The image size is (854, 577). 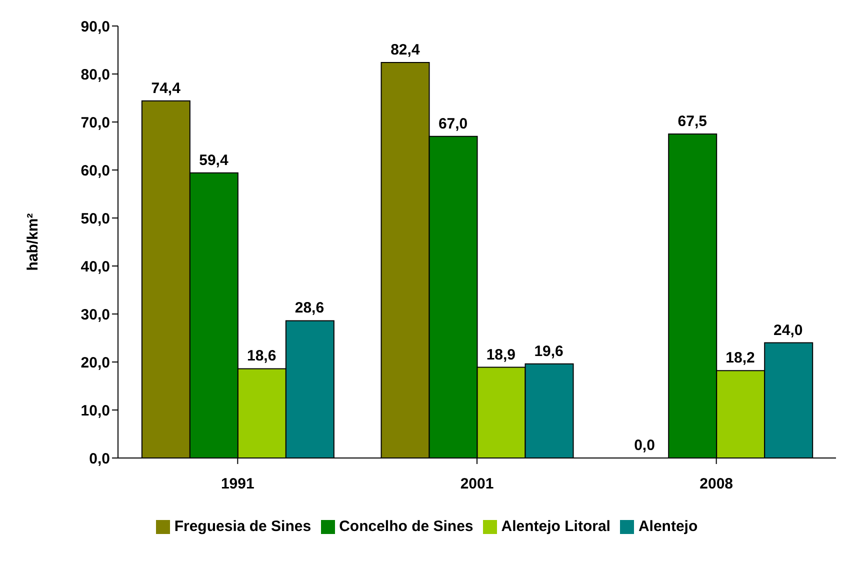 I want to click on data-label: 18,9, so click(x=501, y=355).